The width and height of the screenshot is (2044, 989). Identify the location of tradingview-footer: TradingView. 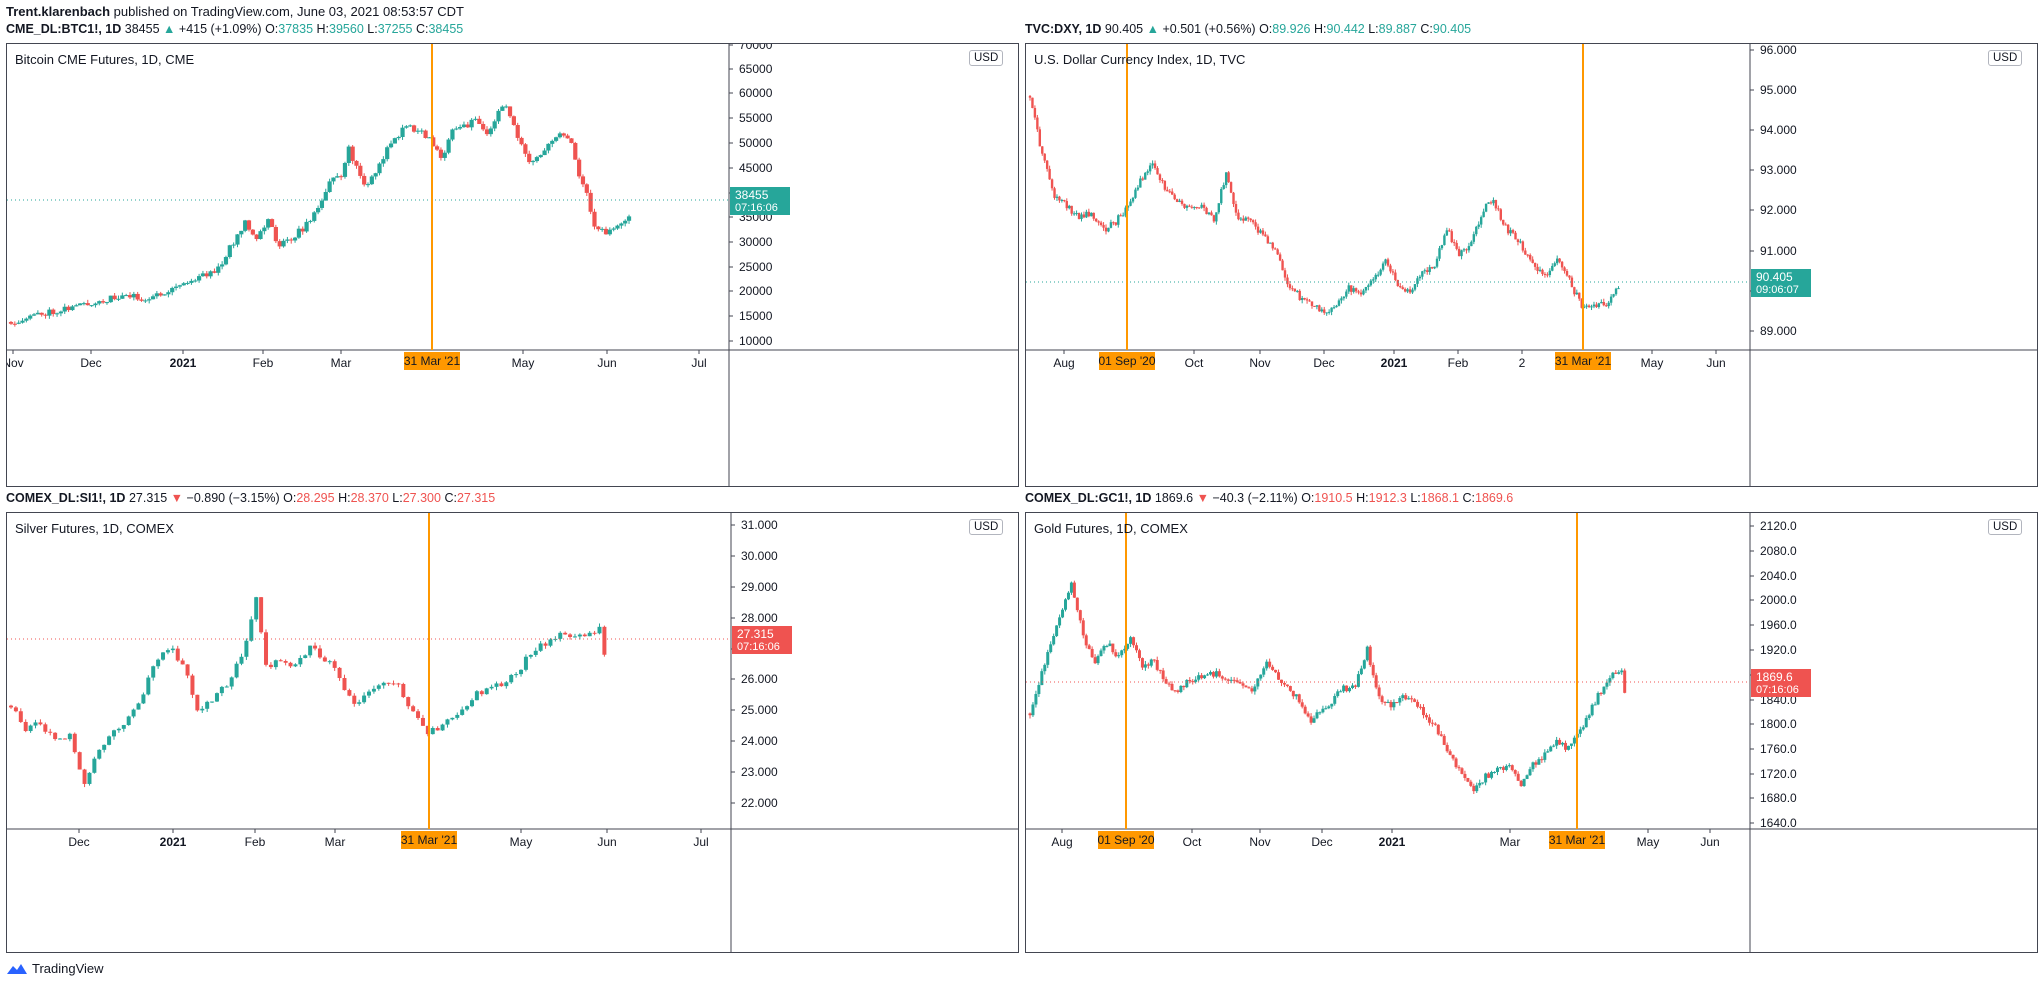
(55, 968).